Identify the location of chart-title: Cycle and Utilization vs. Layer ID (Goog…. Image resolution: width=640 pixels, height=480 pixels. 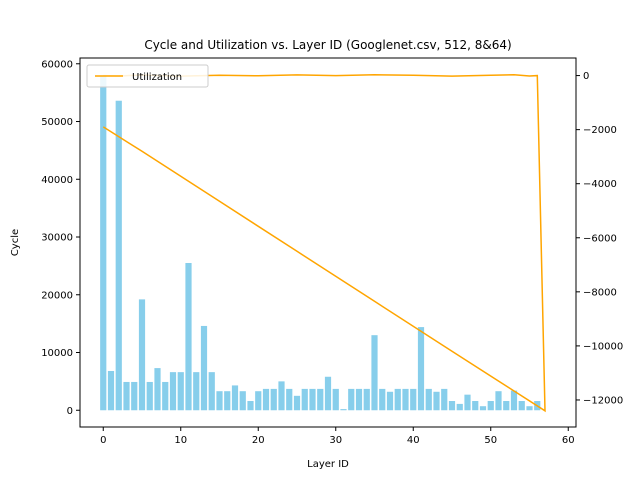
(327, 45).